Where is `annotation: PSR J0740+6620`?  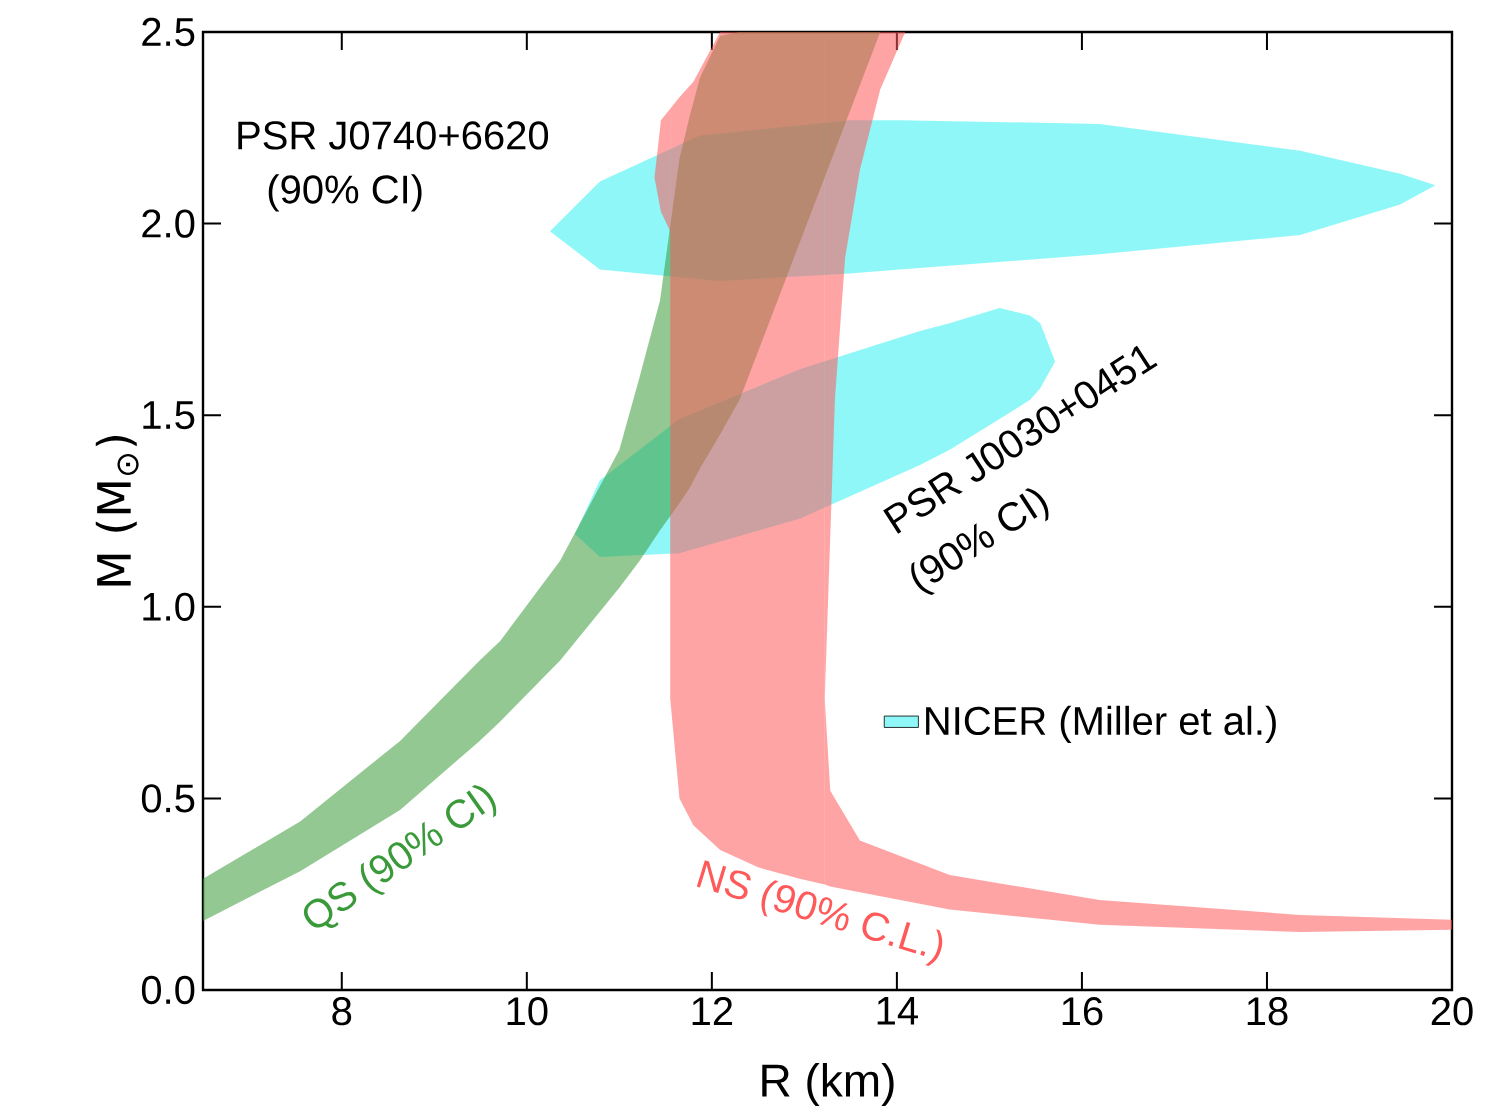
annotation: PSR J0740+6620 is located at coordinates (393, 135).